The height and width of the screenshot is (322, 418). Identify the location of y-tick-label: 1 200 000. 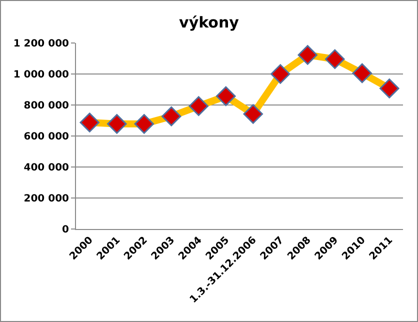
(41, 44).